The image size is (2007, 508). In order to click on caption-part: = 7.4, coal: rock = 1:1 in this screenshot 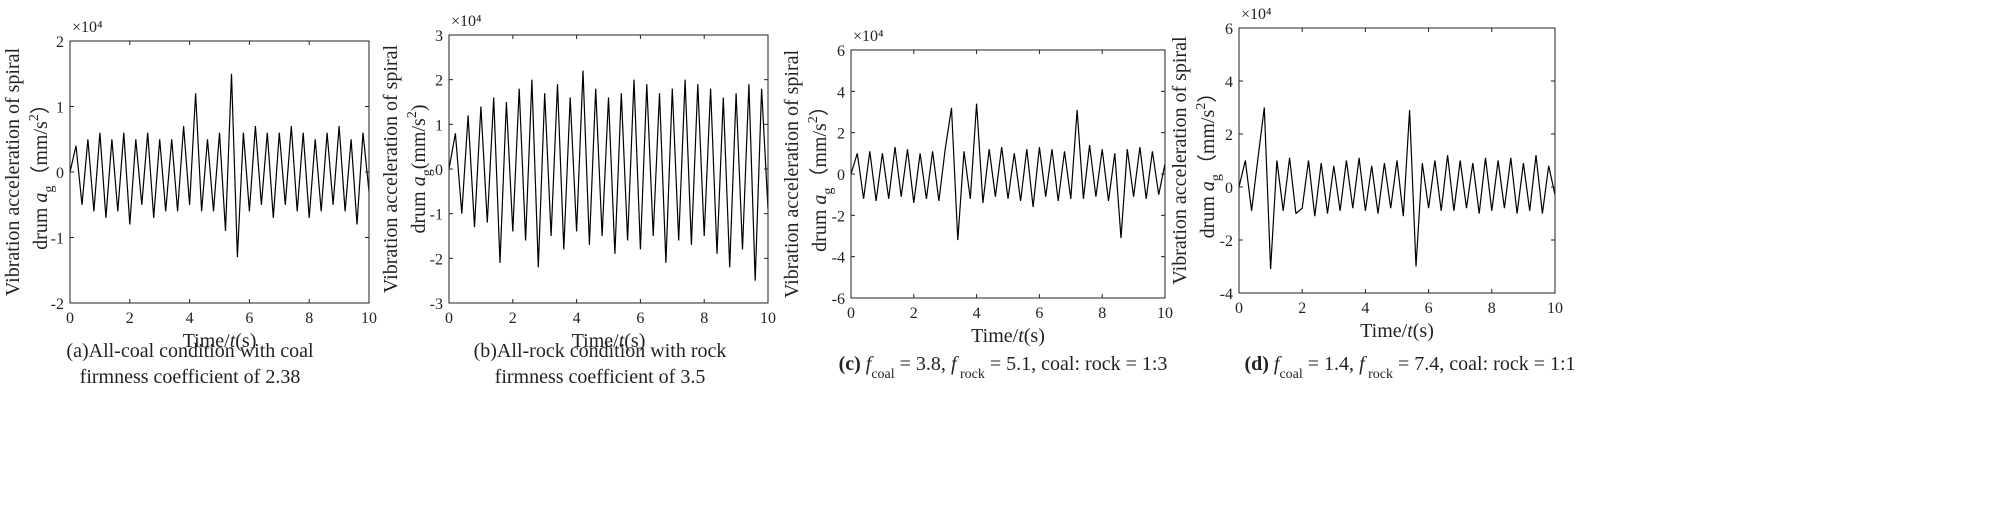, I will do `click(1484, 364)`.